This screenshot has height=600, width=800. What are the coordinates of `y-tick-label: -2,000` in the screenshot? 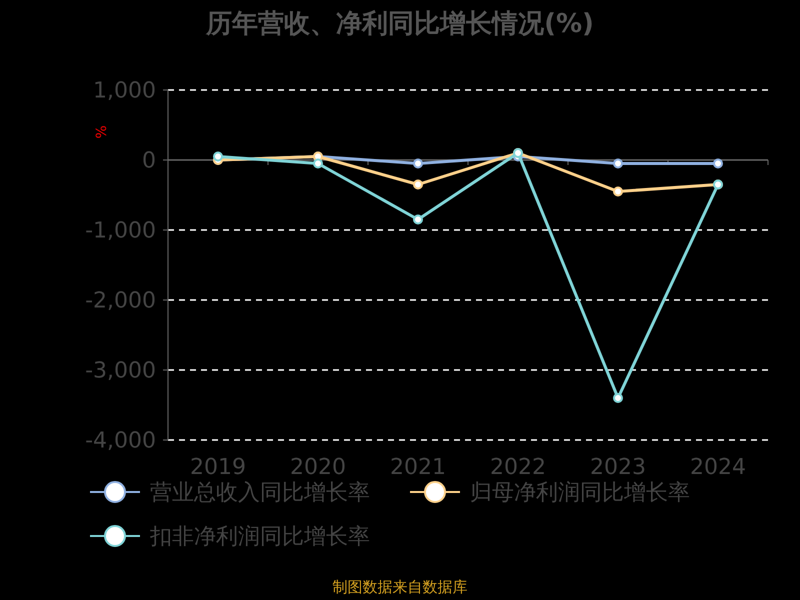 It's located at (120, 301).